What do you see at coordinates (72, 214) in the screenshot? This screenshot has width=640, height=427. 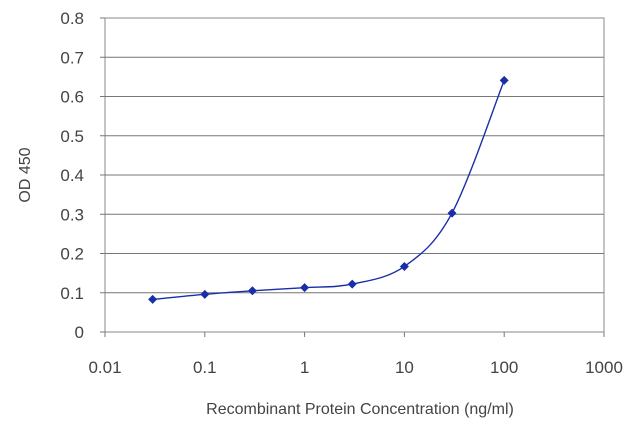 I see `y-tick-label: 0.3` at bounding box center [72, 214].